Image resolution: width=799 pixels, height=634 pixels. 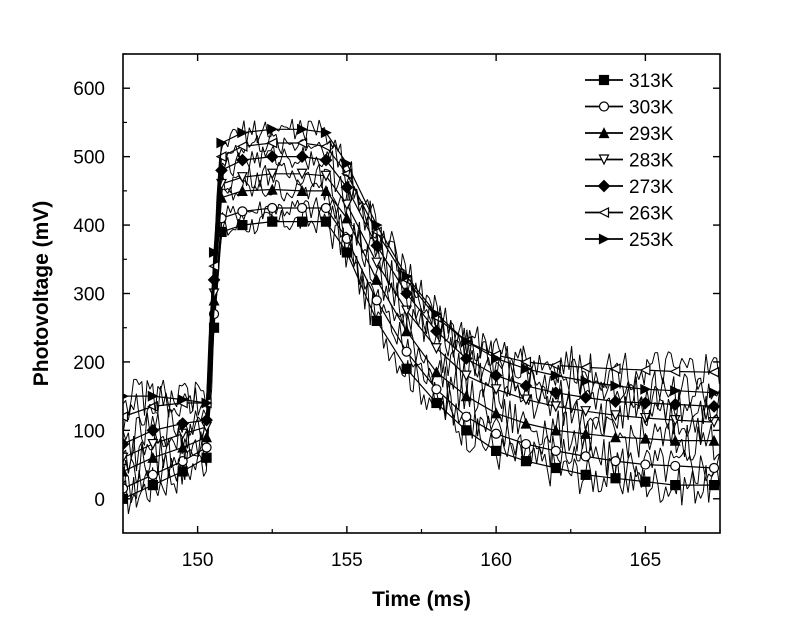 I want to click on legend-label: 263K, so click(x=651, y=214).